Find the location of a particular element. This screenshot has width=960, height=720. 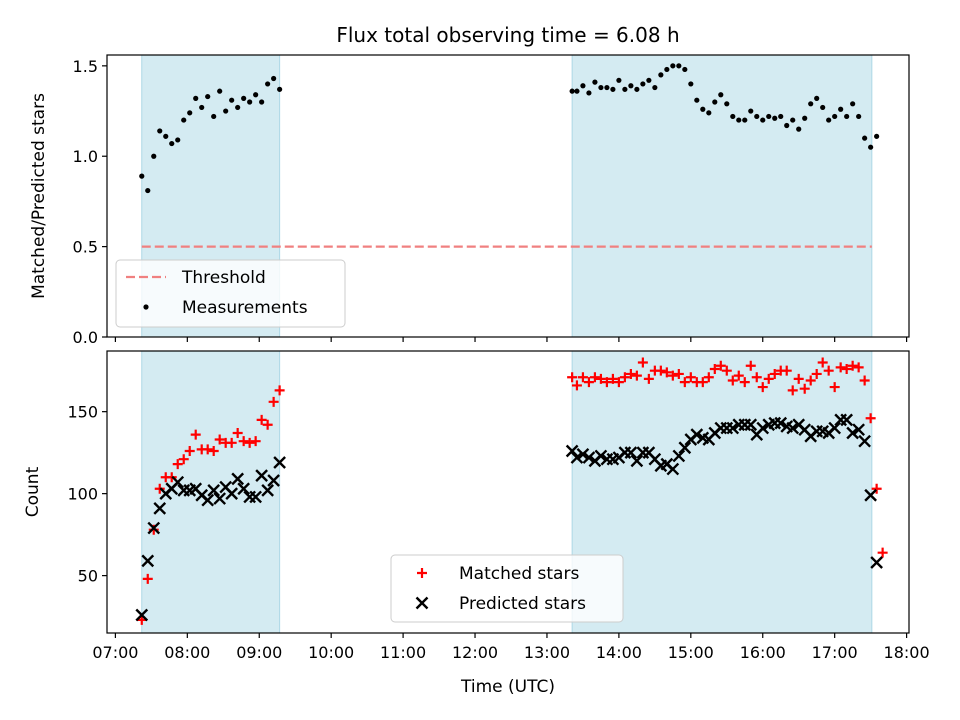

y-axis-label: Matched/Predicted stars is located at coordinates (39, 196).